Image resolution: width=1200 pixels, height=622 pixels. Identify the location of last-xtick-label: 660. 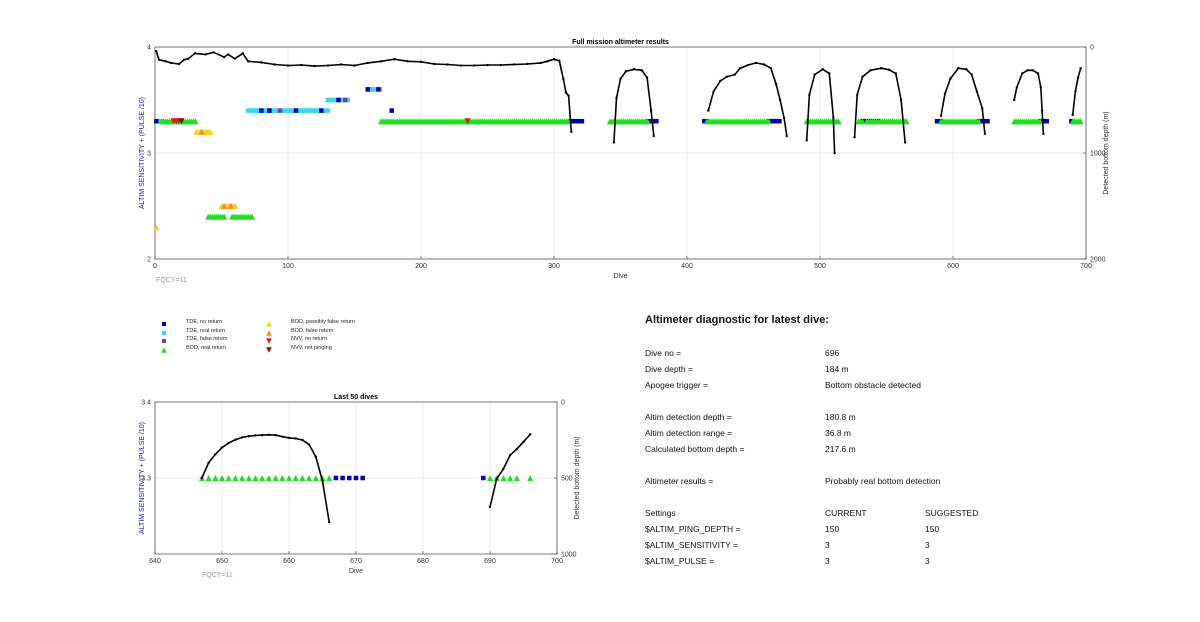
(289, 561).